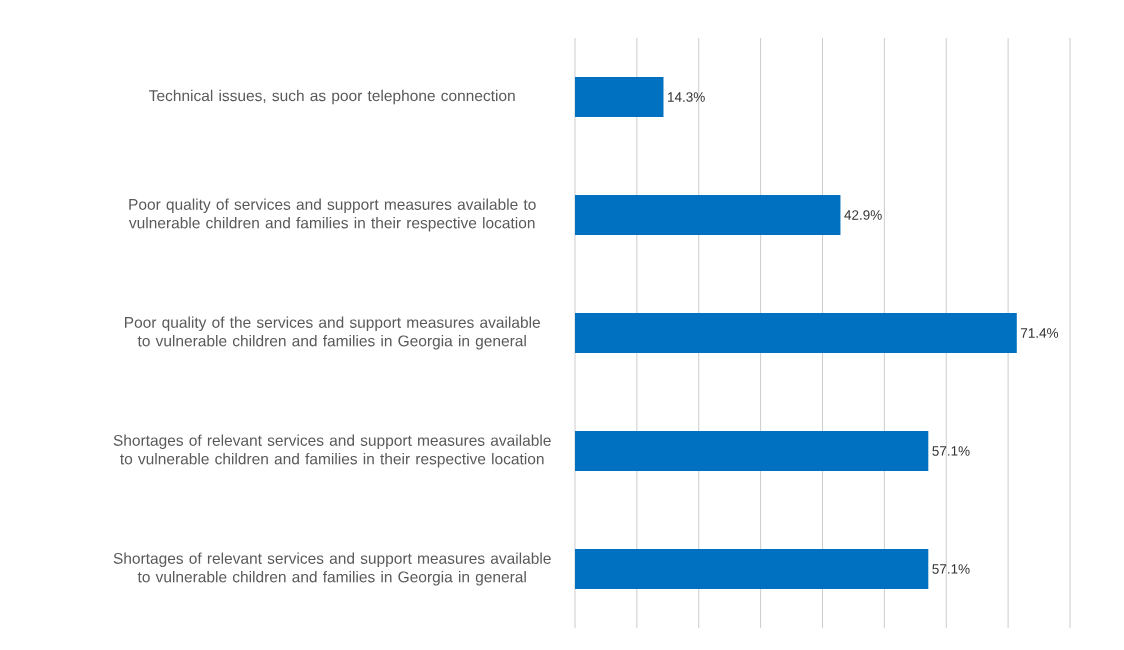 This screenshot has width=1124, height=650. I want to click on y-tick-label: Shortages of relevant services and support measures available to vulnerable children and families in their respective location, so click(332, 451).